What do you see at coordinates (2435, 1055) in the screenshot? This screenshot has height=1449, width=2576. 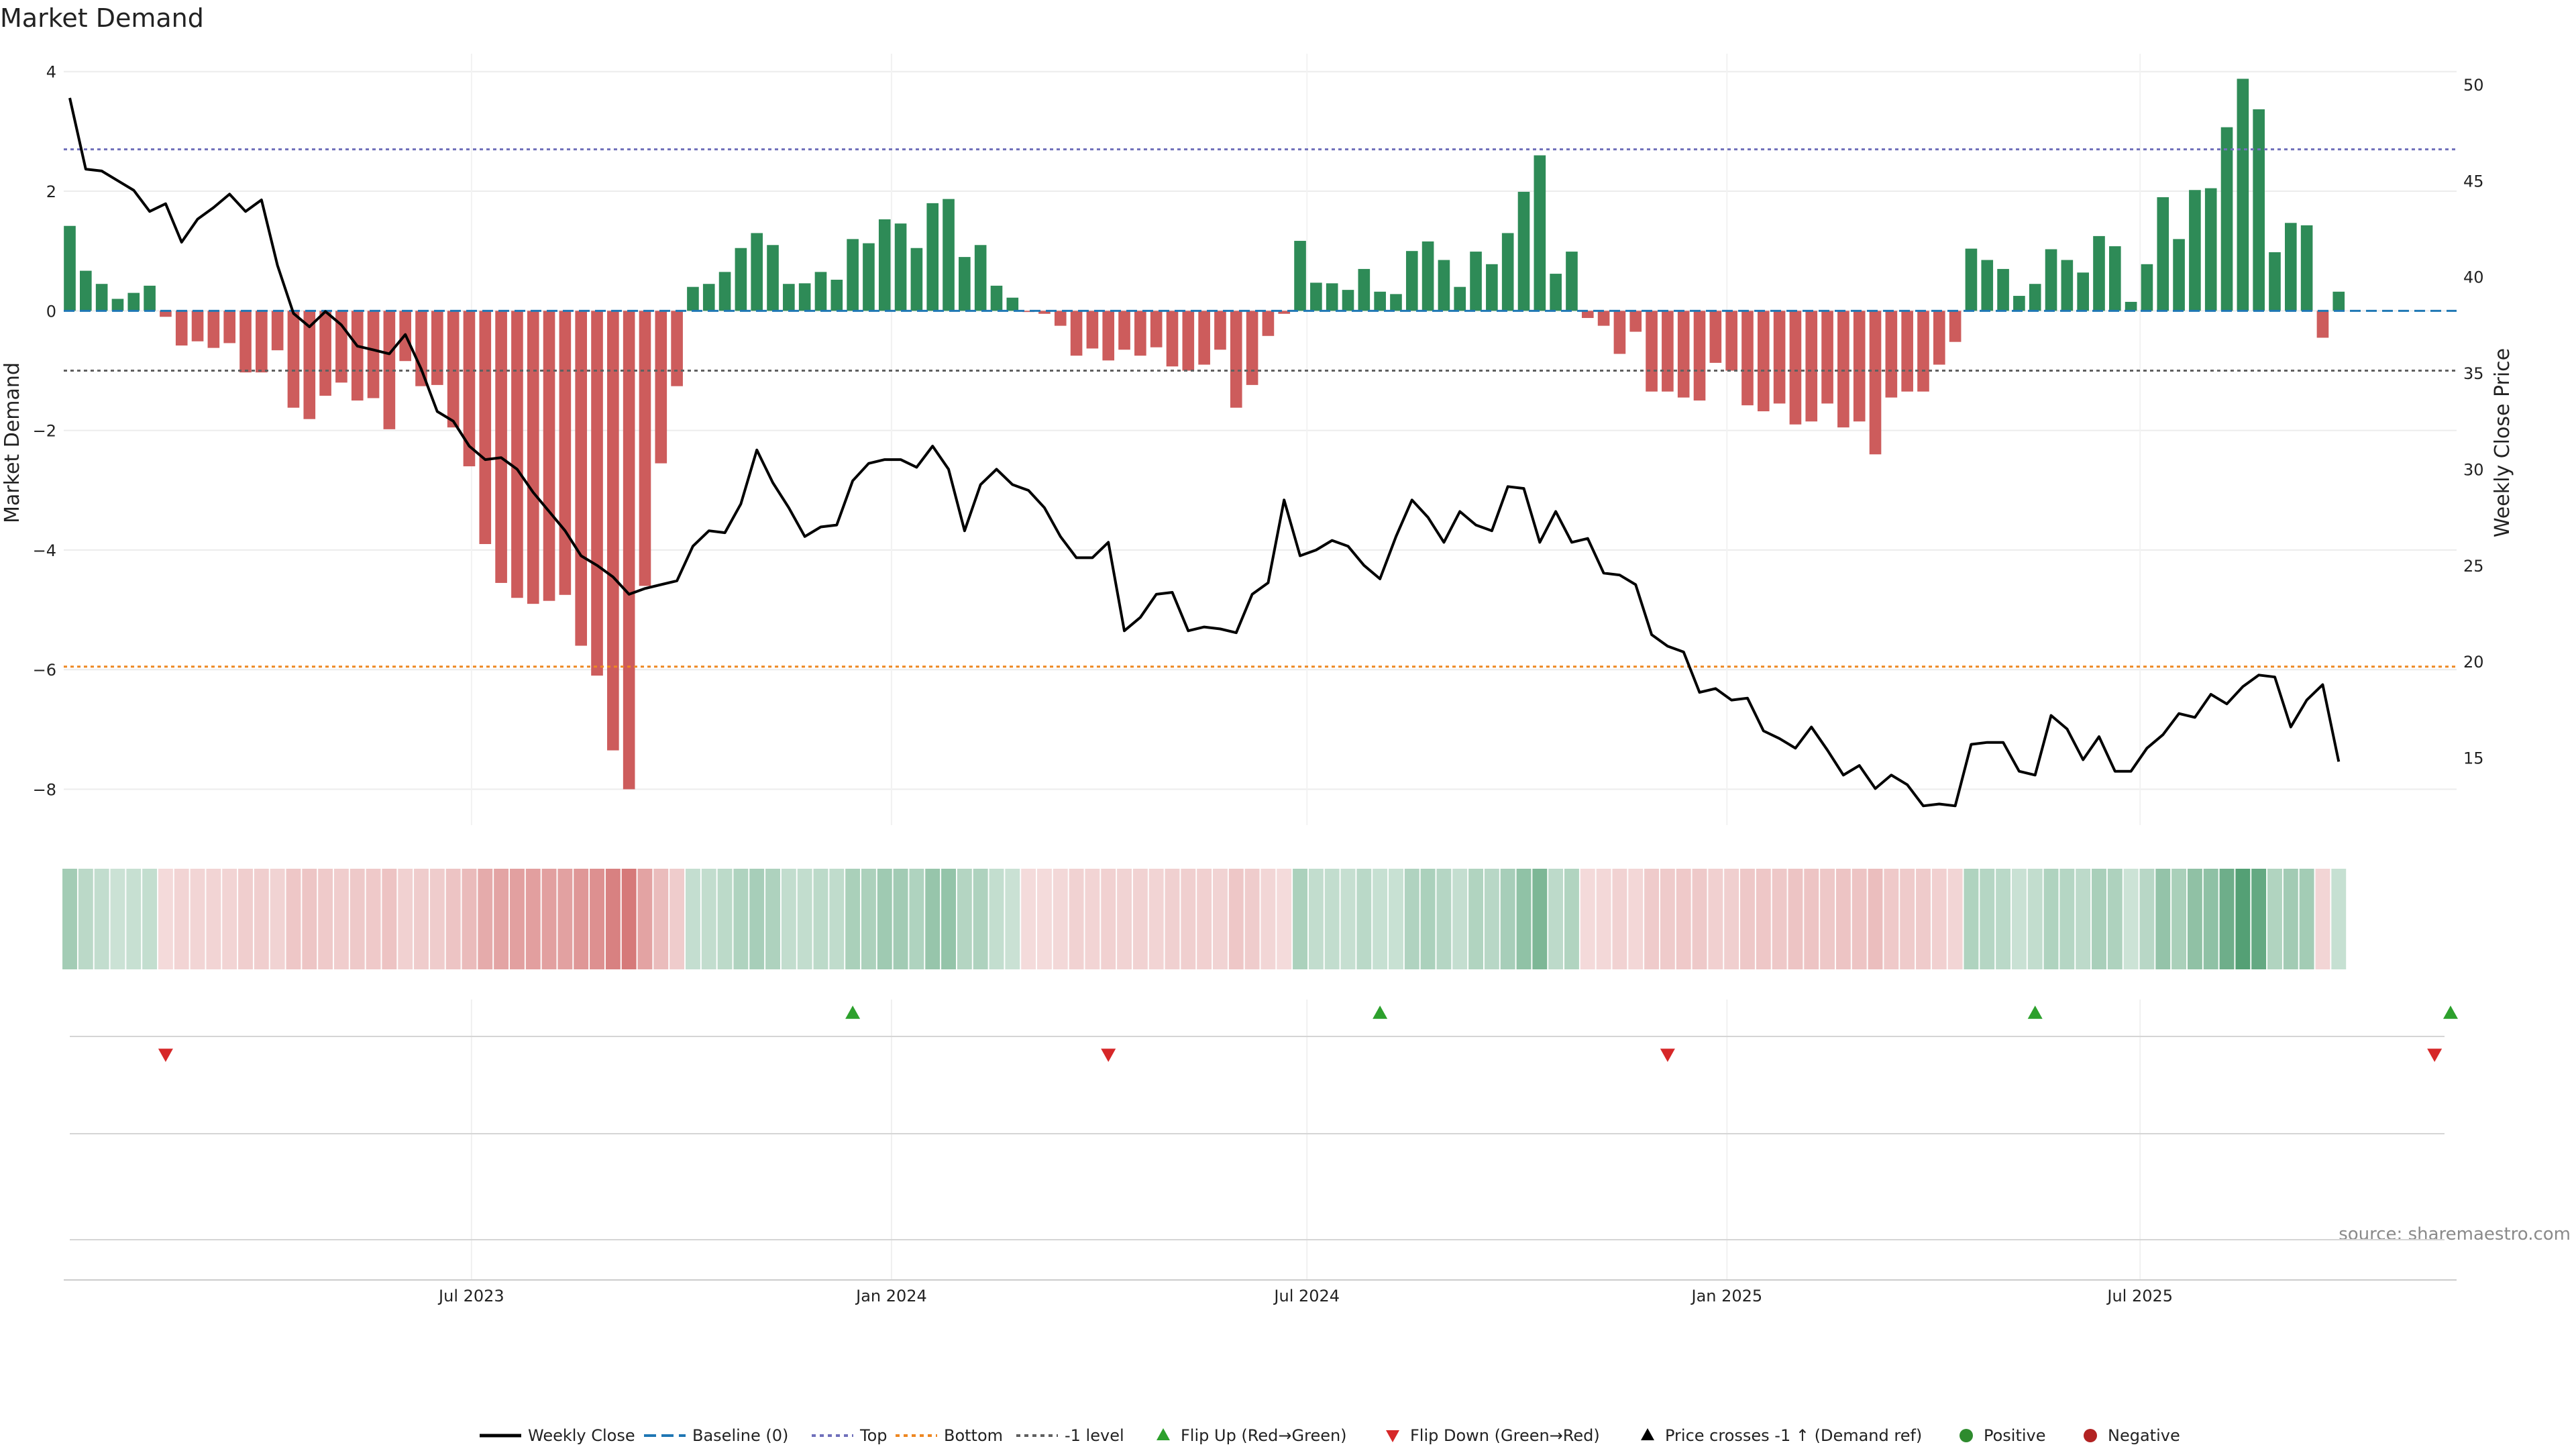 I see `flip-down-marker` at bounding box center [2435, 1055].